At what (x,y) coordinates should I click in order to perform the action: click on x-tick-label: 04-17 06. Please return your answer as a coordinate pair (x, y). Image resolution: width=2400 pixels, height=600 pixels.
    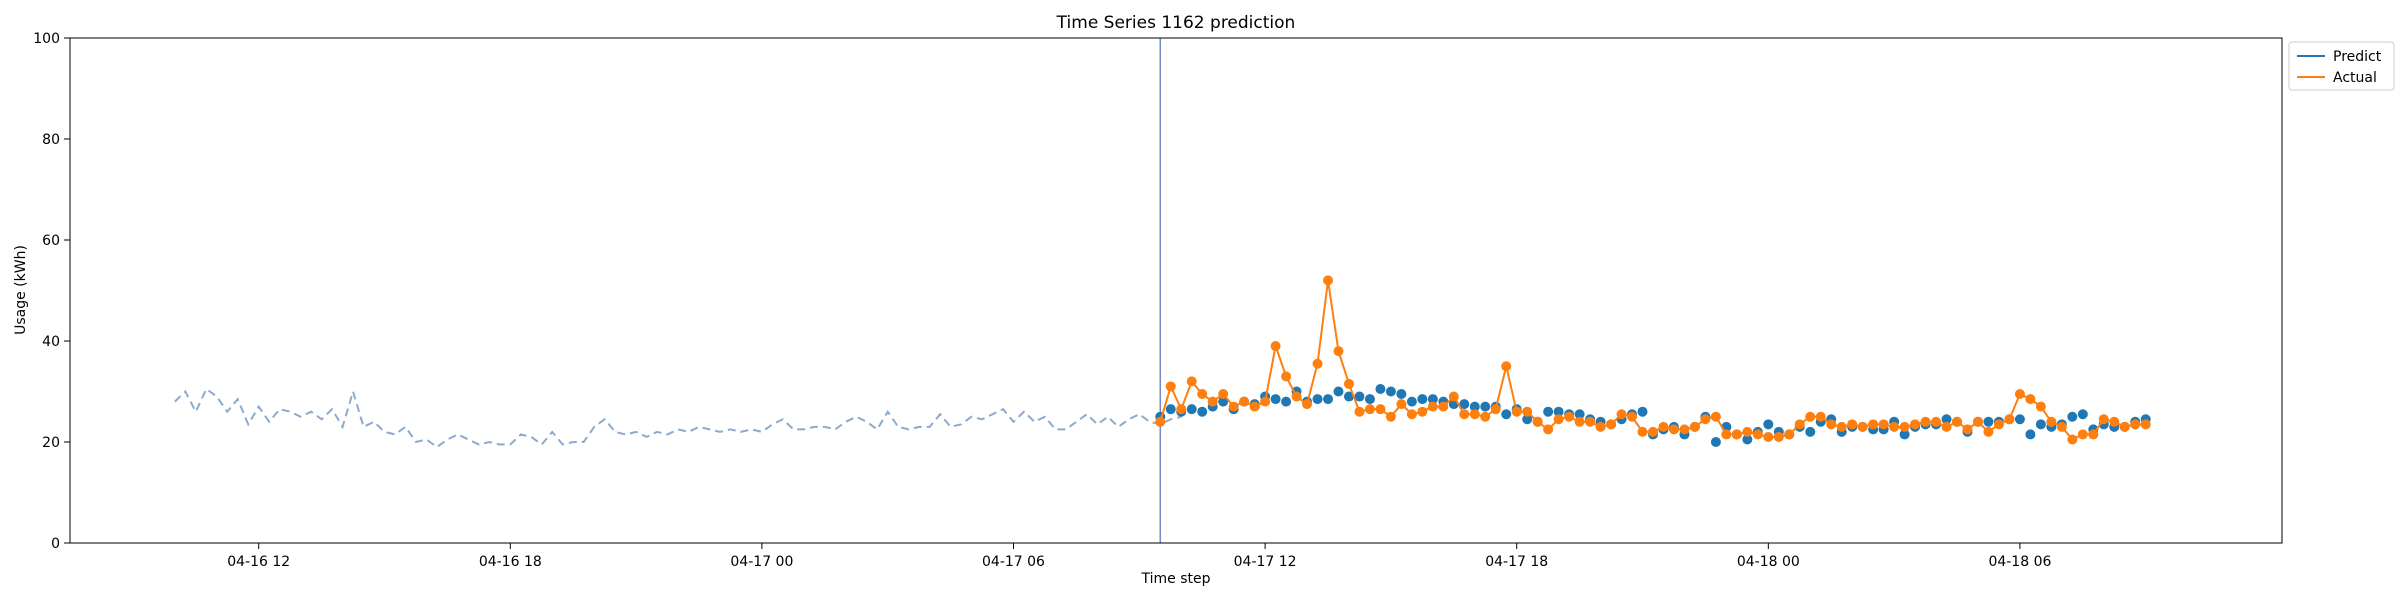
    Looking at the image, I should click on (1013, 562).